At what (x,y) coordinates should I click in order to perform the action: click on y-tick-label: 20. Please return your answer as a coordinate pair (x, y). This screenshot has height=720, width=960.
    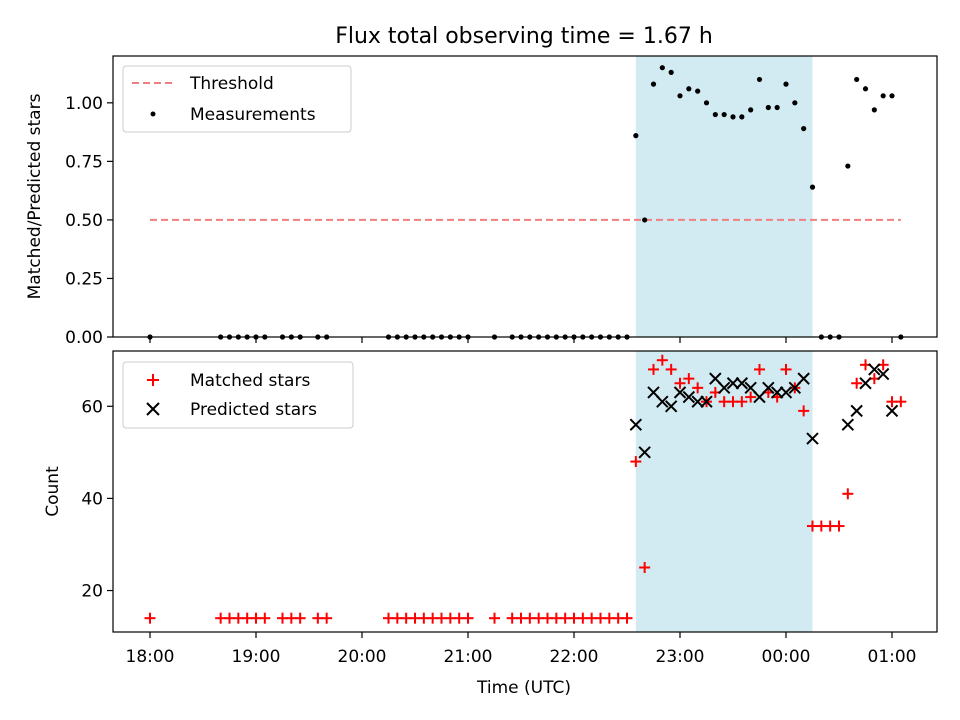
    Looking at the image, I should click on (92, 592).